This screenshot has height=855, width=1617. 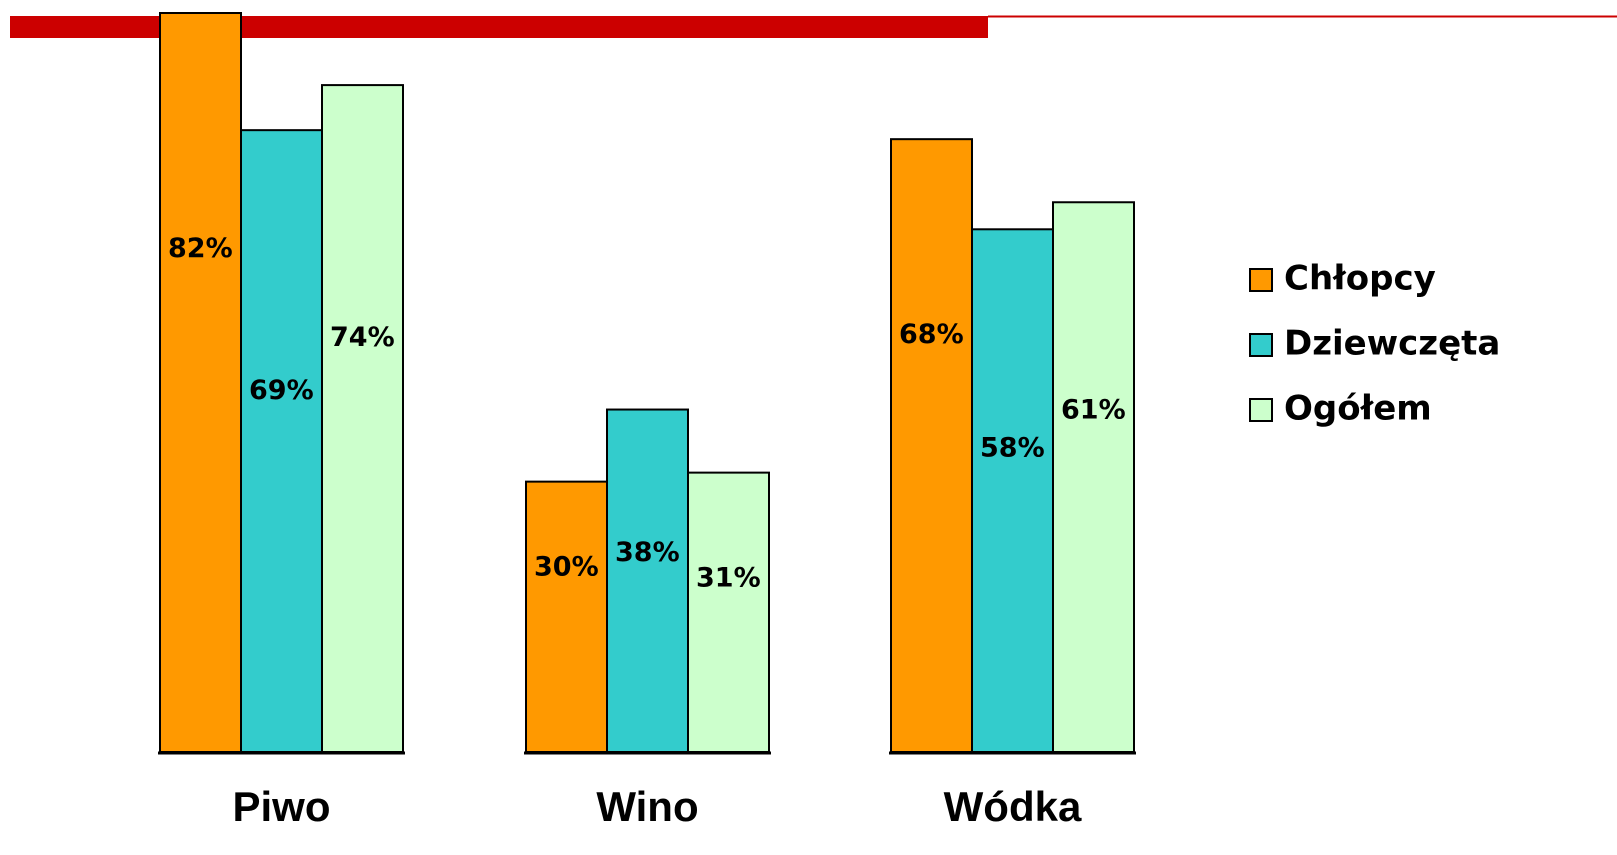 I want to click on value-label: 38%, so click(x=647, y=552).